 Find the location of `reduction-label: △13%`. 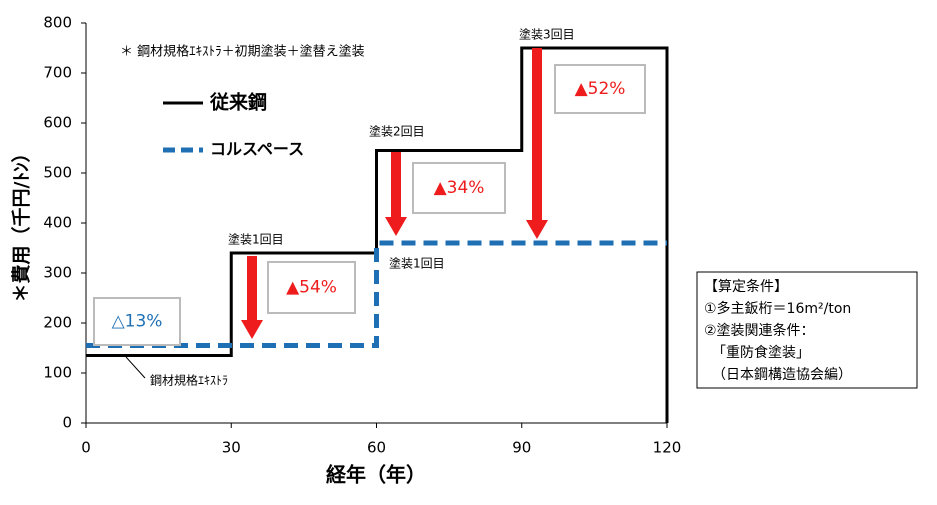

reduction-label: △13% is located at coordinates (137, 322).